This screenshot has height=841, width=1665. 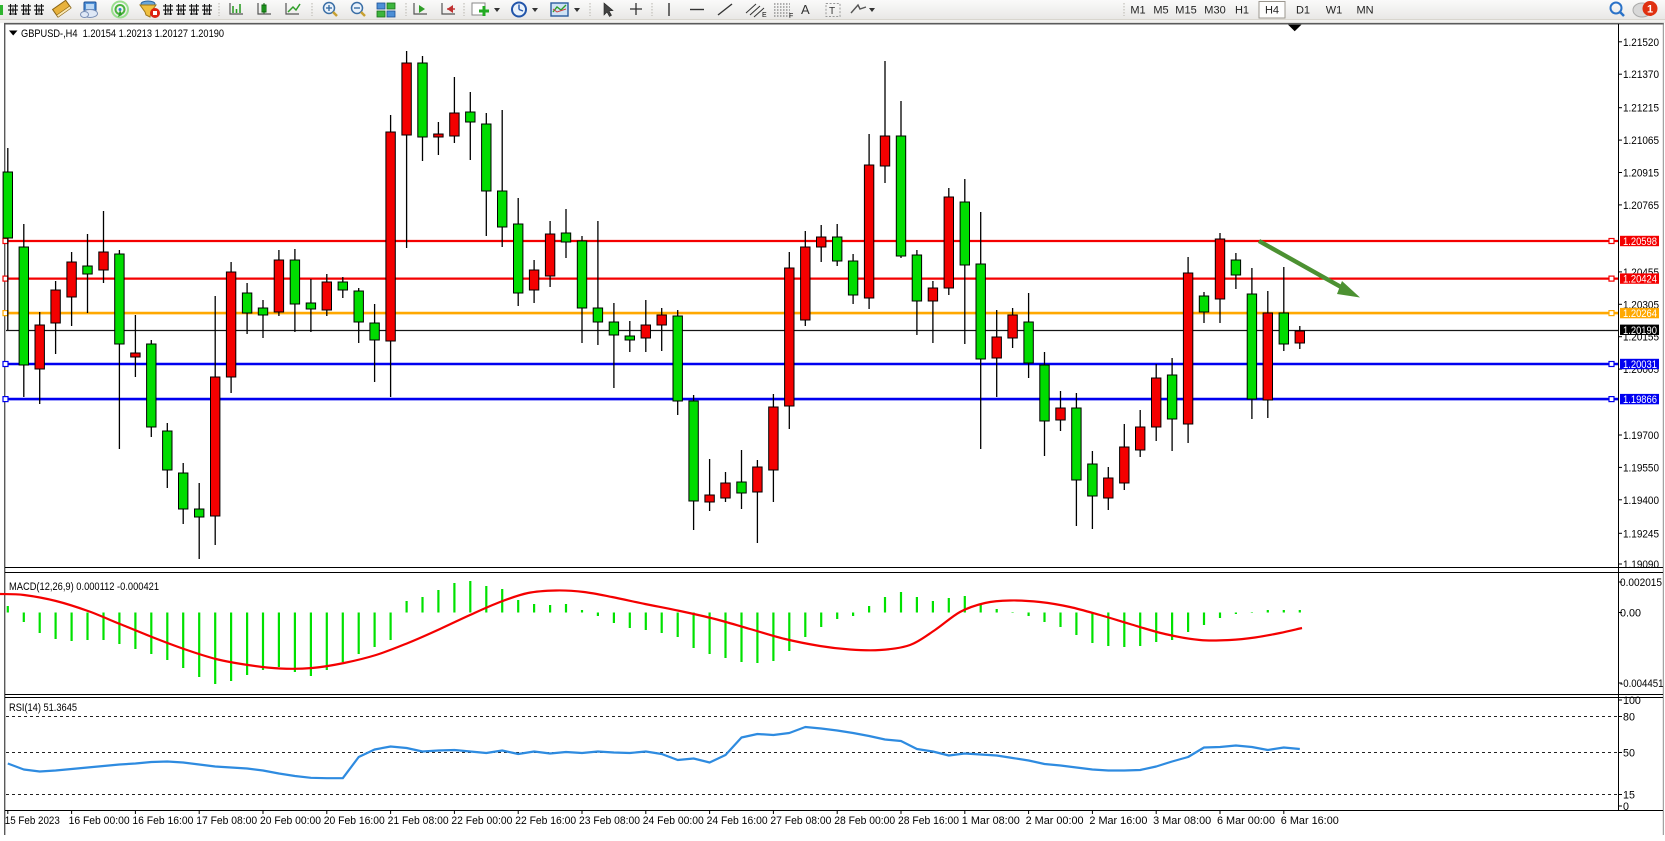 I want to click on svg-text: 1.21215, so click(x=1641, y=109).